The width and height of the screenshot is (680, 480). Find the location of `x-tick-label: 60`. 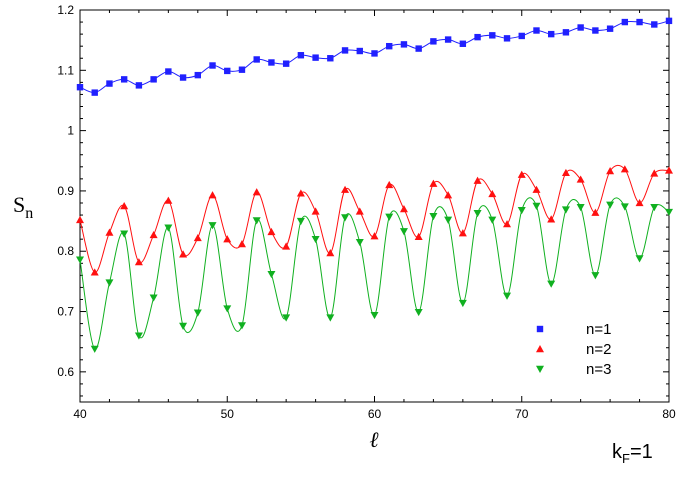

x-tick-label: 60 is located at coordinates (375, 414).